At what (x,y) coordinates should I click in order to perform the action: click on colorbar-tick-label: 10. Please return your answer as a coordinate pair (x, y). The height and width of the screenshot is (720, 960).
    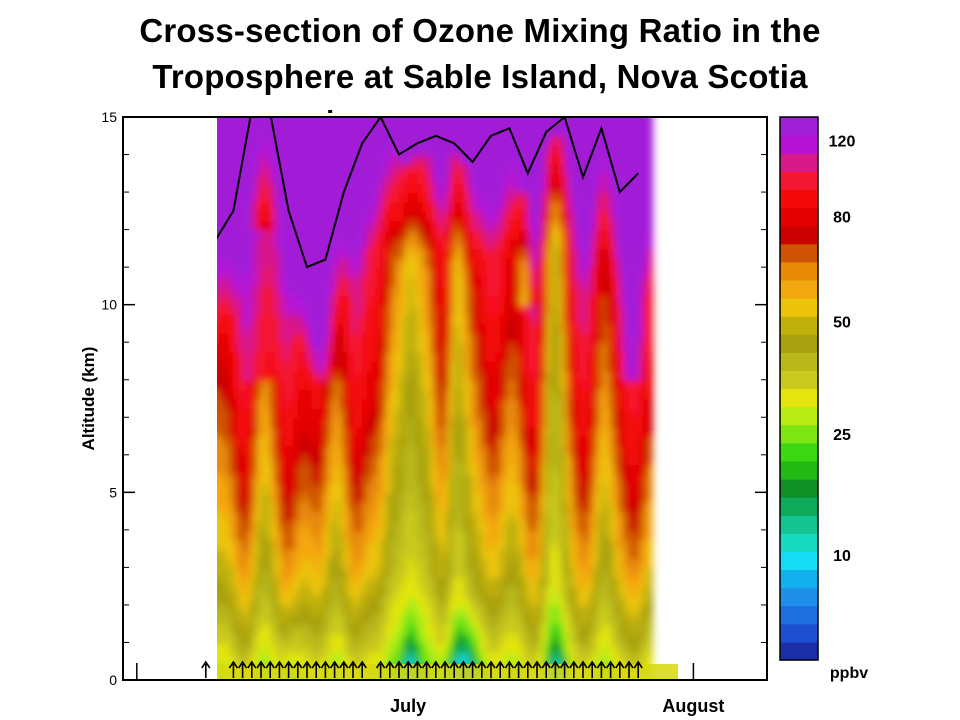
    Looking at the image, I should click on (842, 556).